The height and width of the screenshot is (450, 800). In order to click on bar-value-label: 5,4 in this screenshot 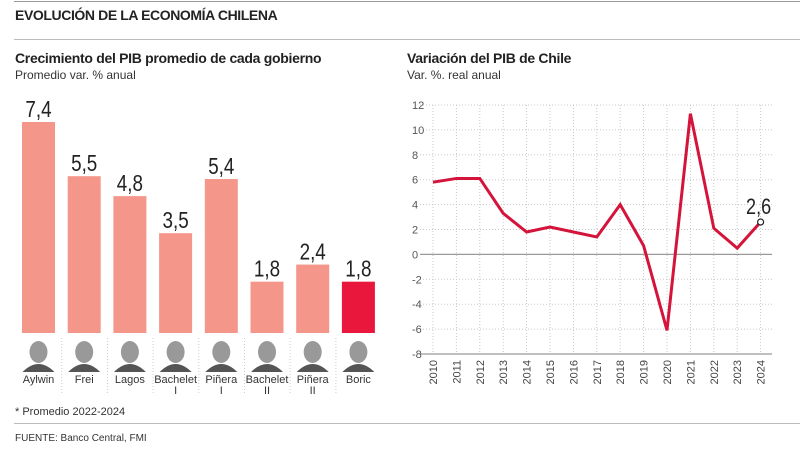, I will do `click(221, 166)`.